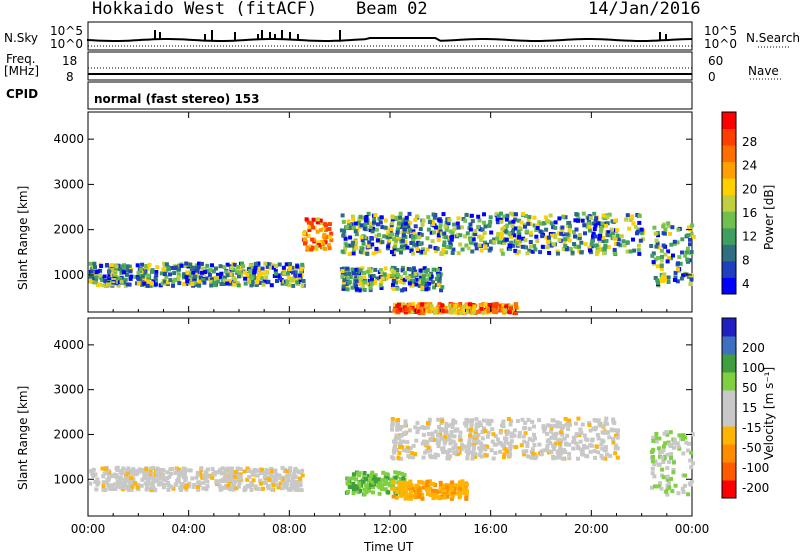 The image size is (800, 554). I want to click on power-panel-colorbar-tick: 28, so click(749, 142).